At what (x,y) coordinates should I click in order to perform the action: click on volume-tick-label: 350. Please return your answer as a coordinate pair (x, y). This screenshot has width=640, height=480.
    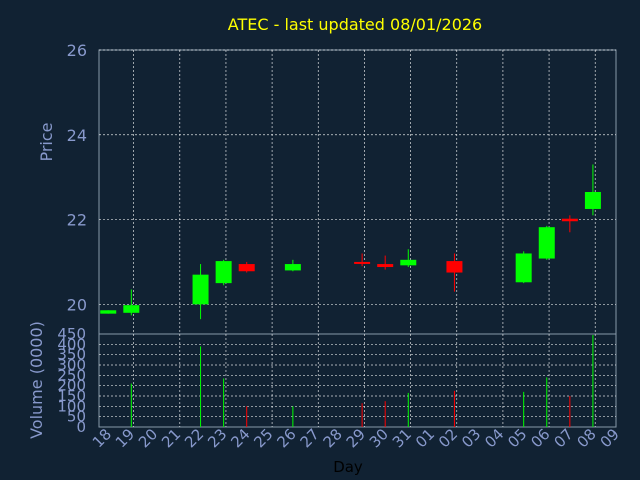
    Looking at the image, I should click on (71, 355).